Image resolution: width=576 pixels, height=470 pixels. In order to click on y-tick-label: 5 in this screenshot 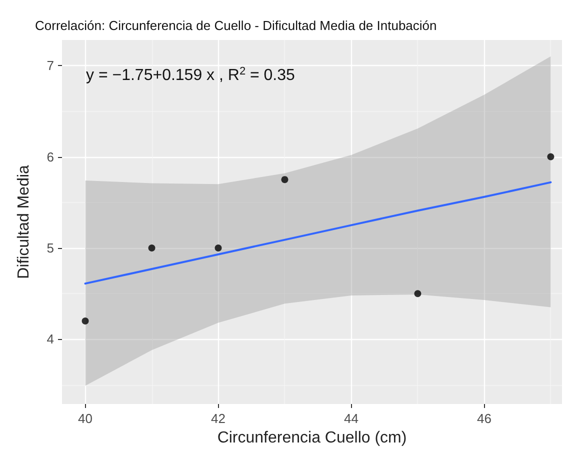, I will do `click(50, 248)`.